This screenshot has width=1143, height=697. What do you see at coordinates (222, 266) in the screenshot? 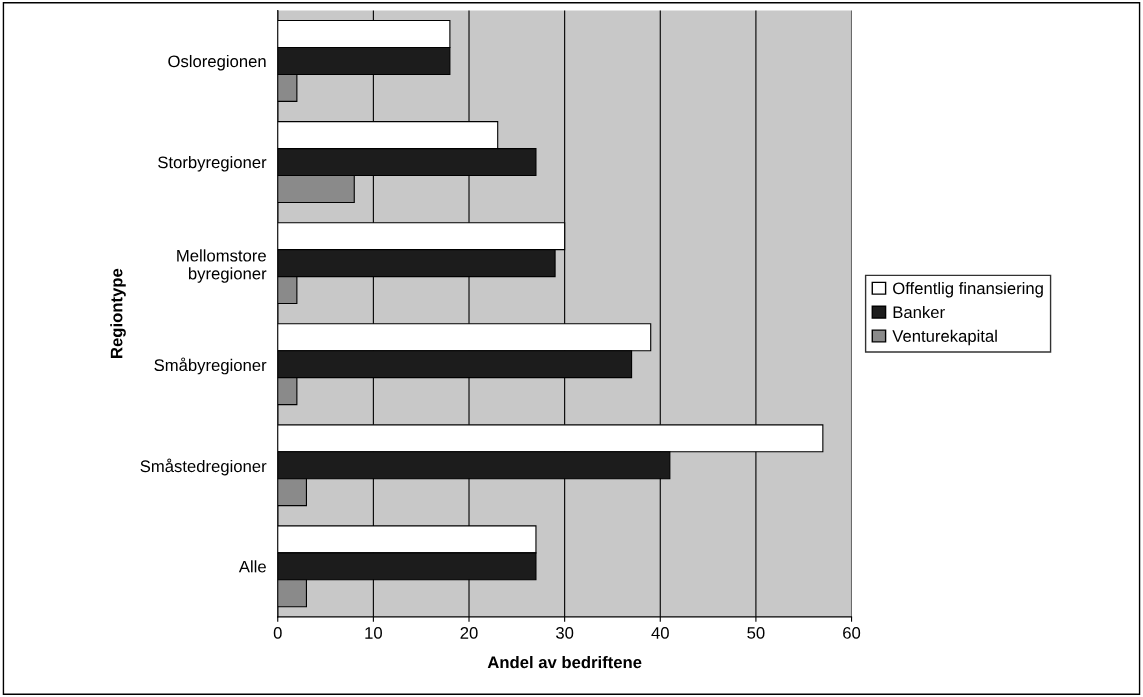
I see `y-tick-label: Mellomstore byregioner` at bounding box center [222, 266].